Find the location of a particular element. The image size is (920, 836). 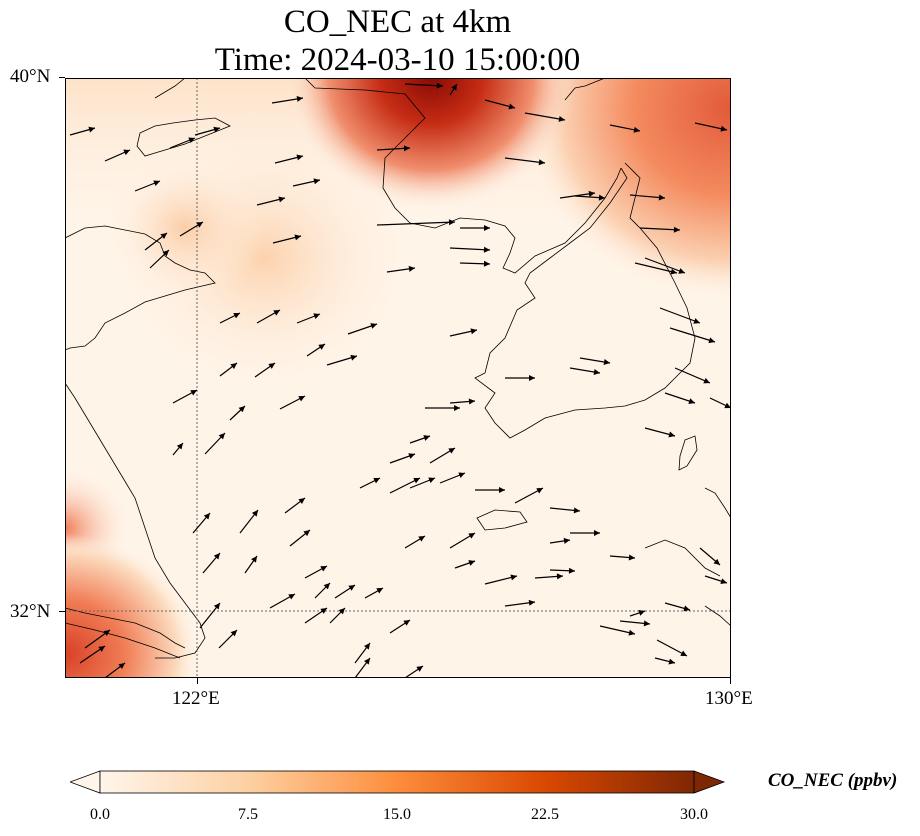

colorbar-extend-max is located at coordinates (709, 782).